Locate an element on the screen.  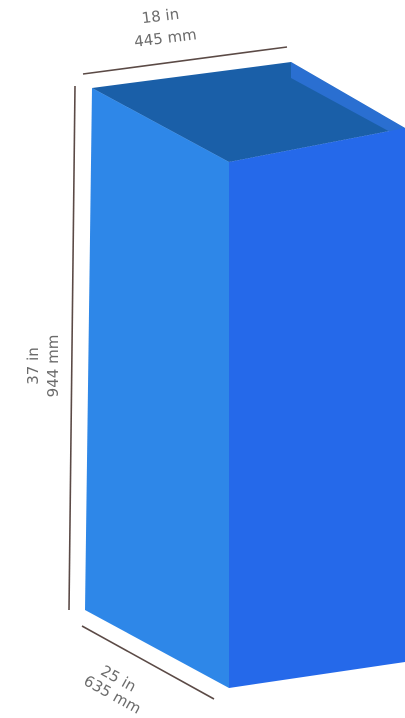
height-imperial-label: 37 in is located at coordinates (33, 366).